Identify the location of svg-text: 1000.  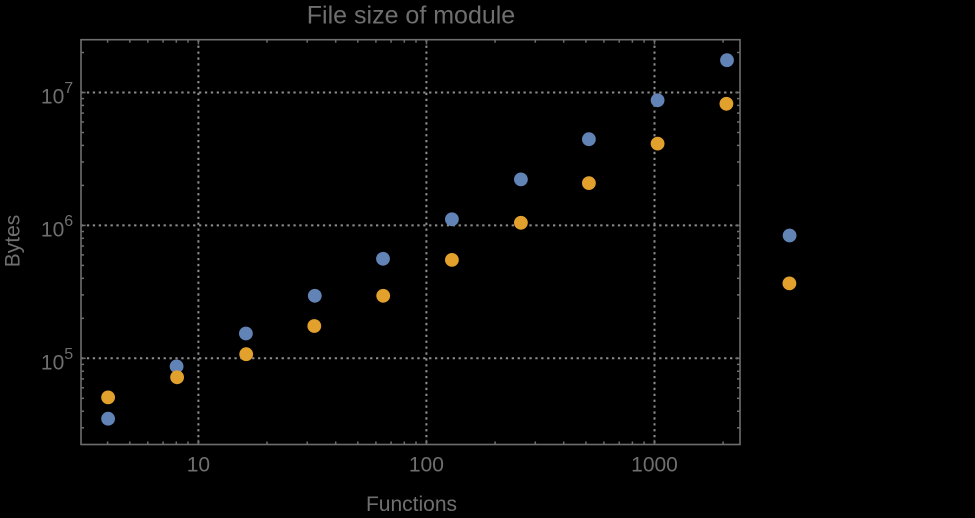
(654, 465).